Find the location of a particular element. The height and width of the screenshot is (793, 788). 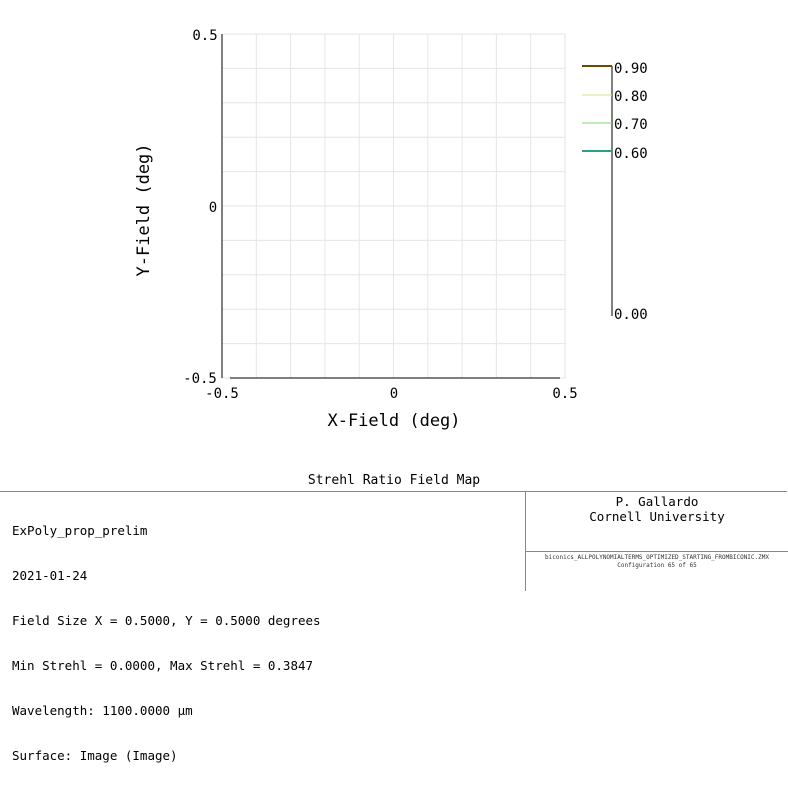

footer-line-date: 2021-01-24 is located at coordinates (50, 575).